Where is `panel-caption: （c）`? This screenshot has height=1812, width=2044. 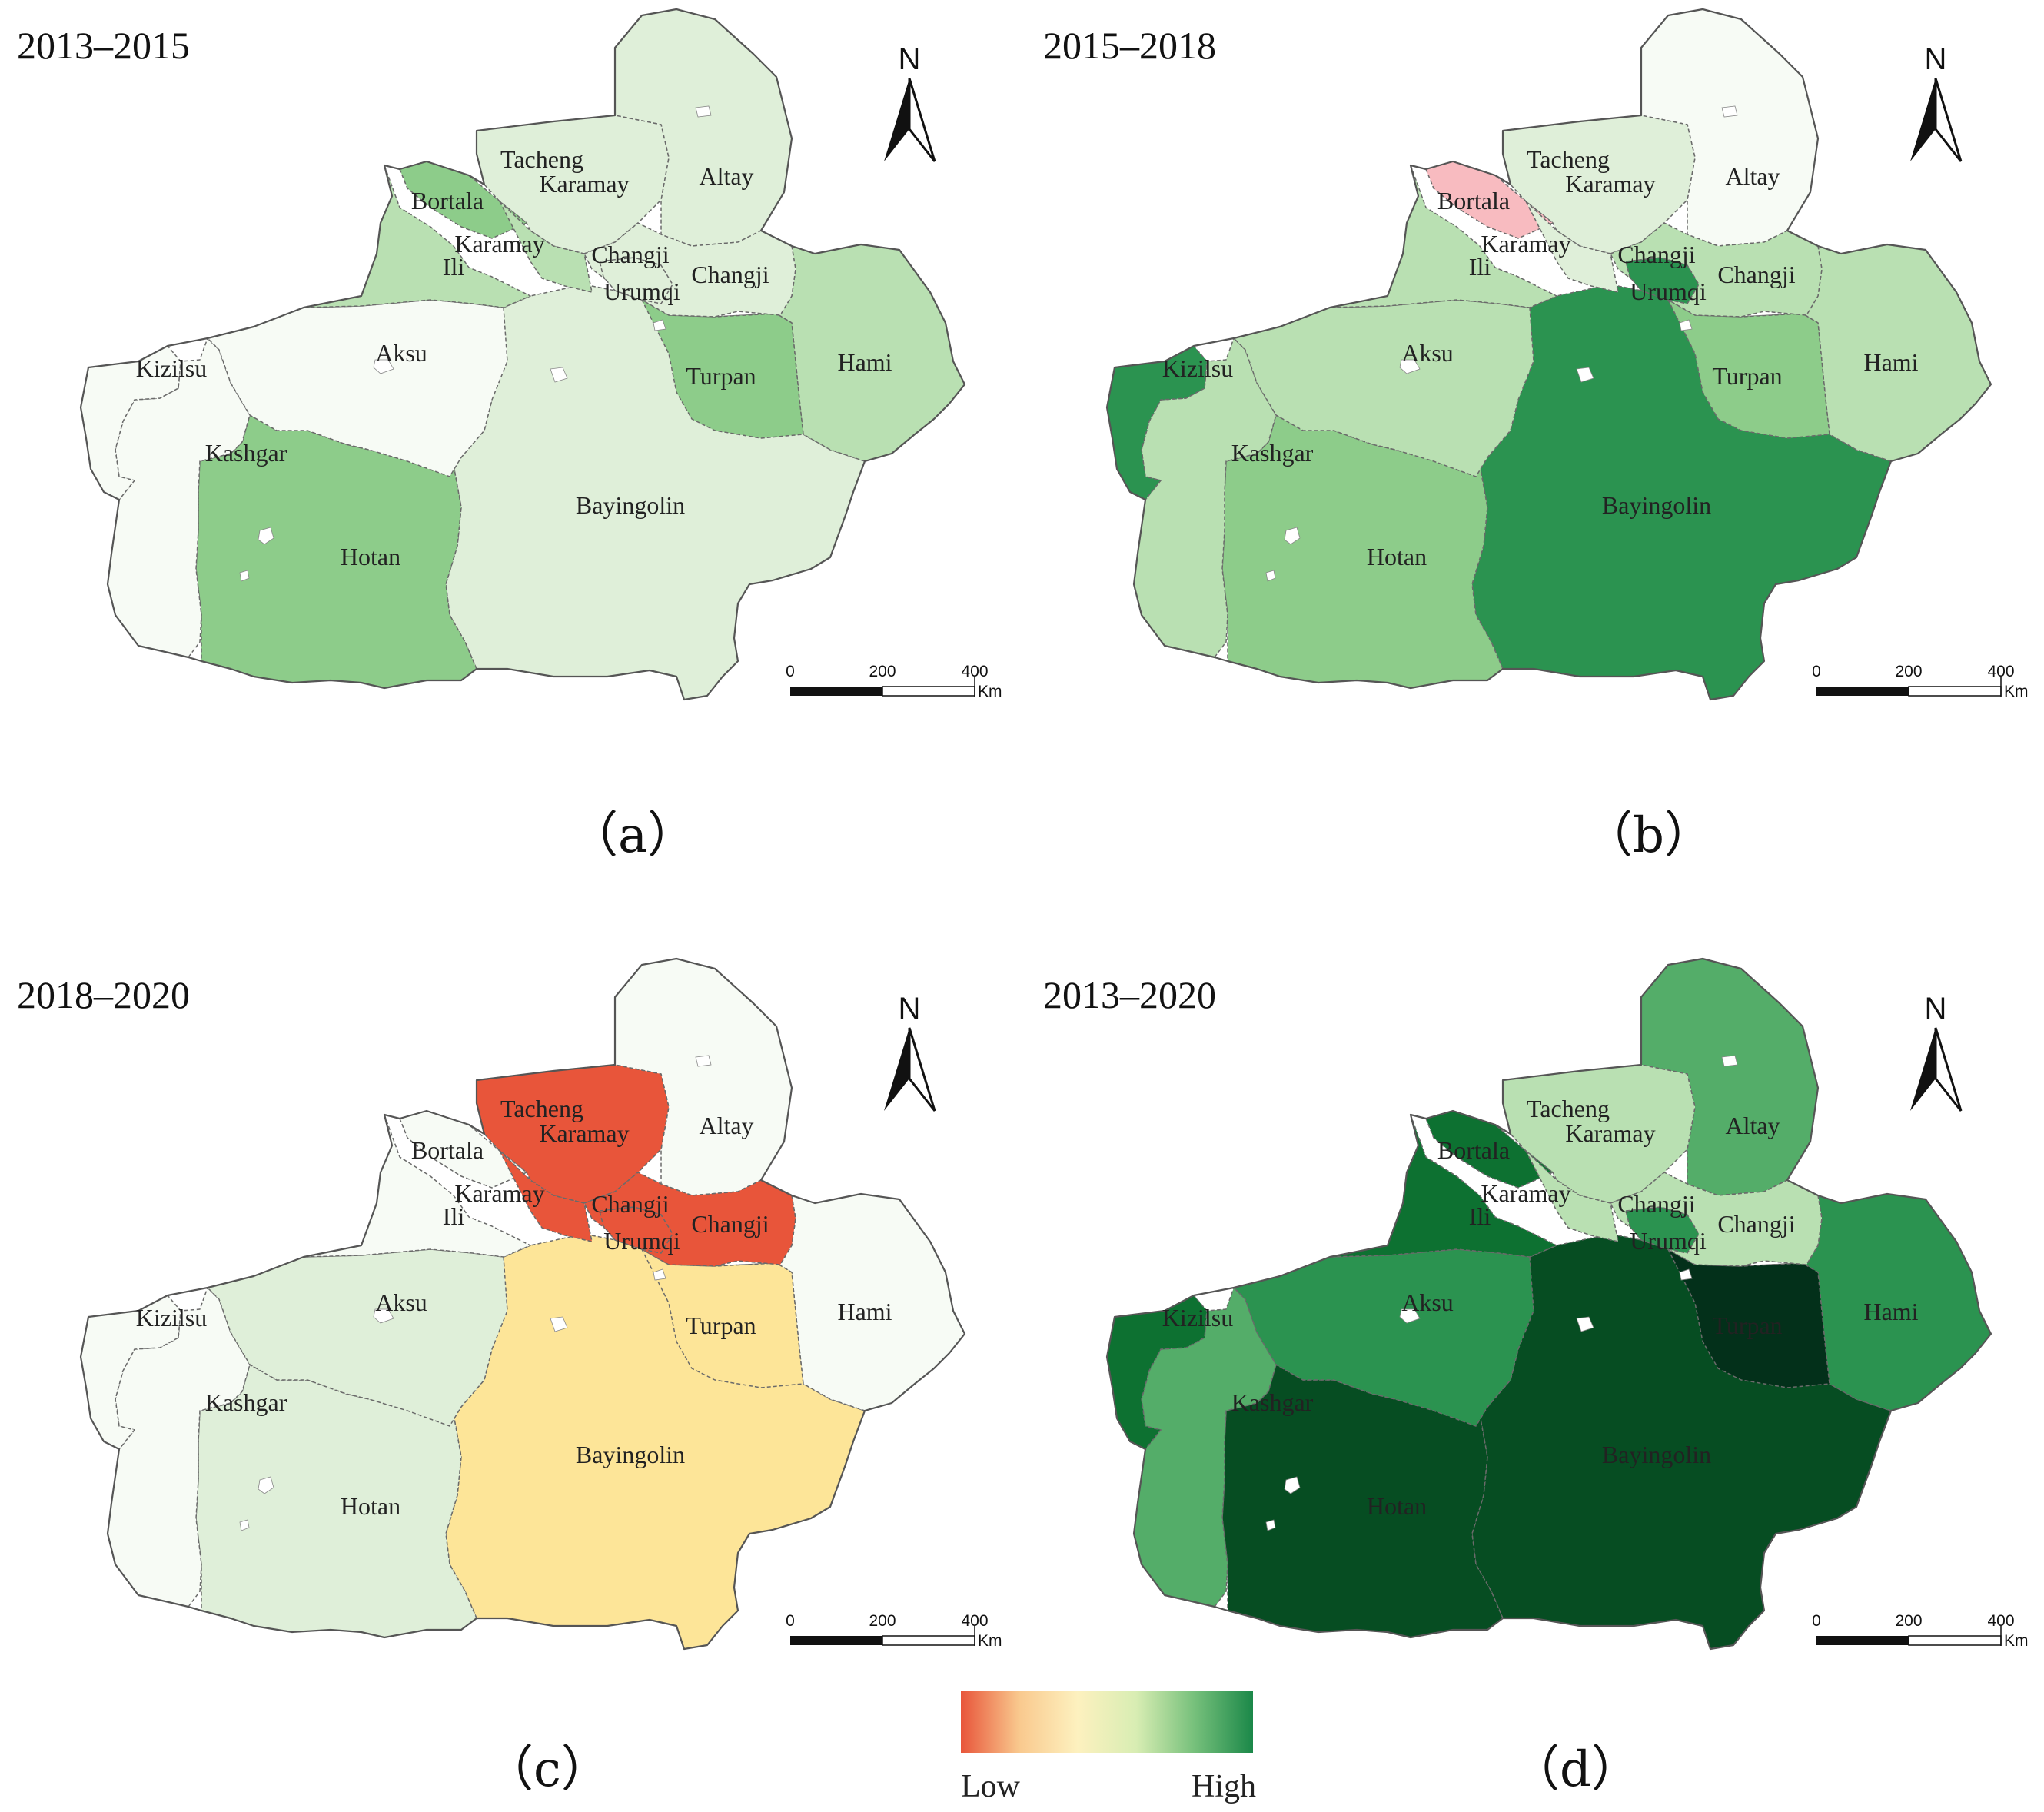 panel-caption: （c） is located at coordinates (547, 1769).